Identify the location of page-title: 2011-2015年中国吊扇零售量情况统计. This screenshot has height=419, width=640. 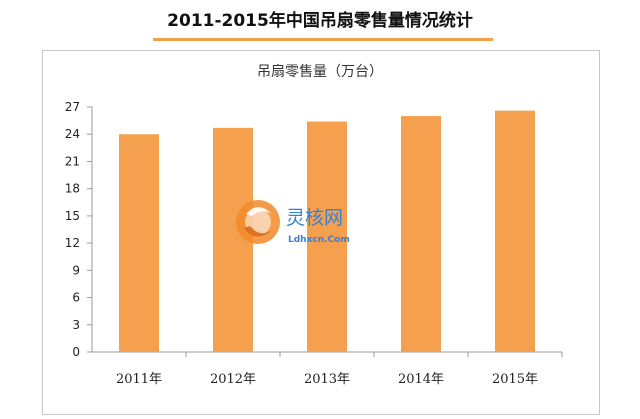
(320, 21).